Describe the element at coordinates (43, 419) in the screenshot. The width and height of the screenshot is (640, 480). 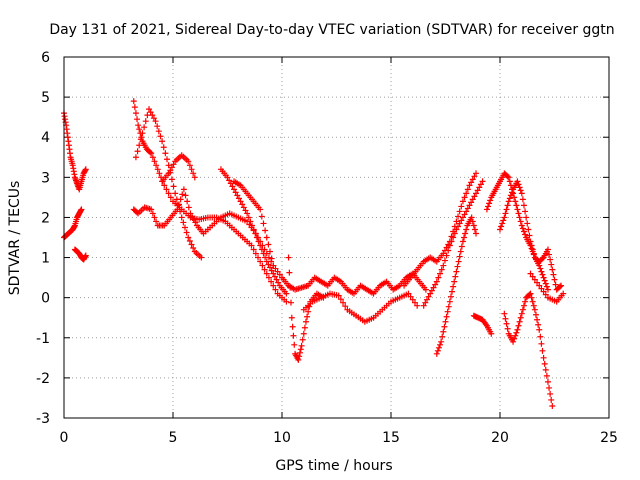
I see `y-tick-label: -3` at that location.